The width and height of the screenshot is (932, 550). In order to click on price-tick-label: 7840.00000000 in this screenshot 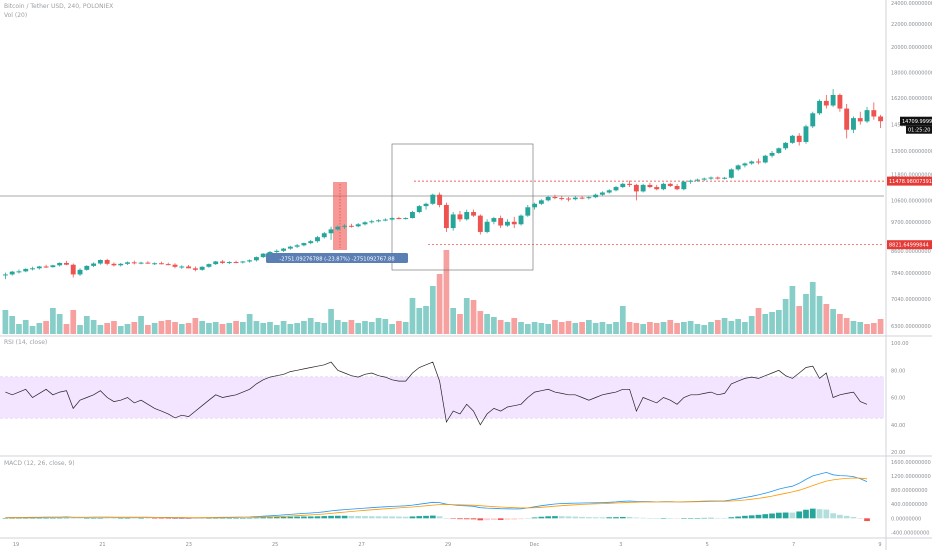, I will do `click(911, 274)`.